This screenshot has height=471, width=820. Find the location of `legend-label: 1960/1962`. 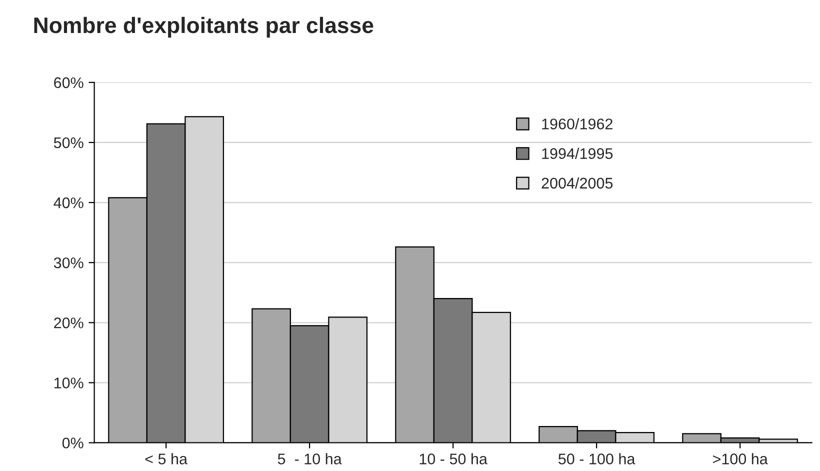

legend-label: 1960/1962 is located at coordinates (577, 124).